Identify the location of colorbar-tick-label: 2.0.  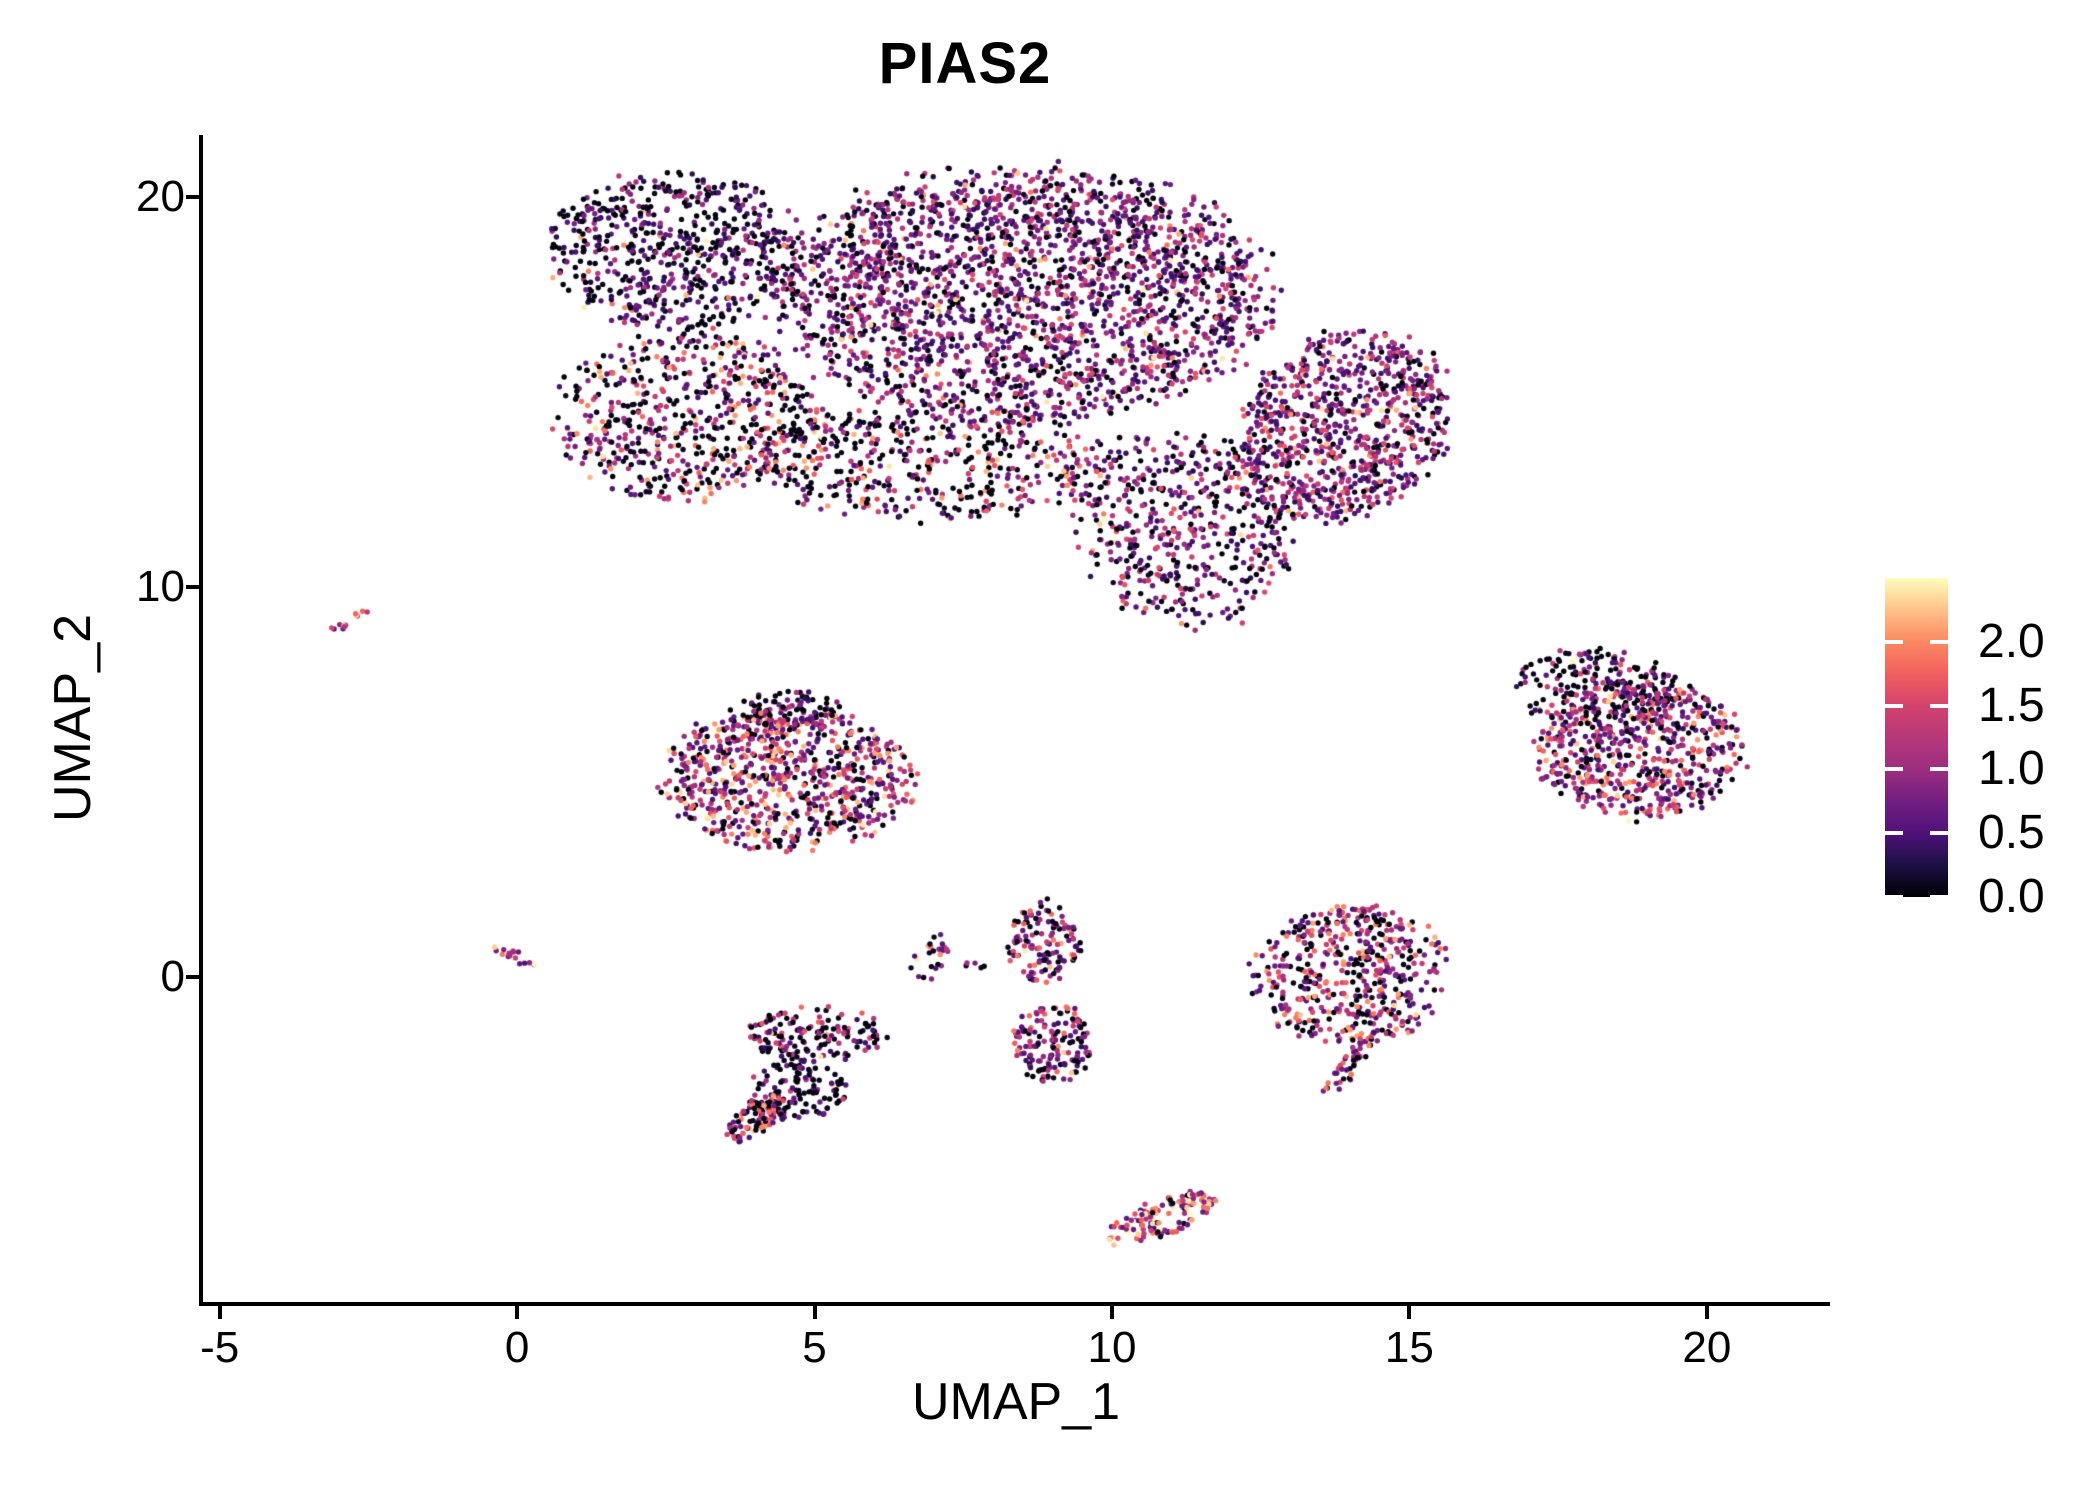
(2011, 641).